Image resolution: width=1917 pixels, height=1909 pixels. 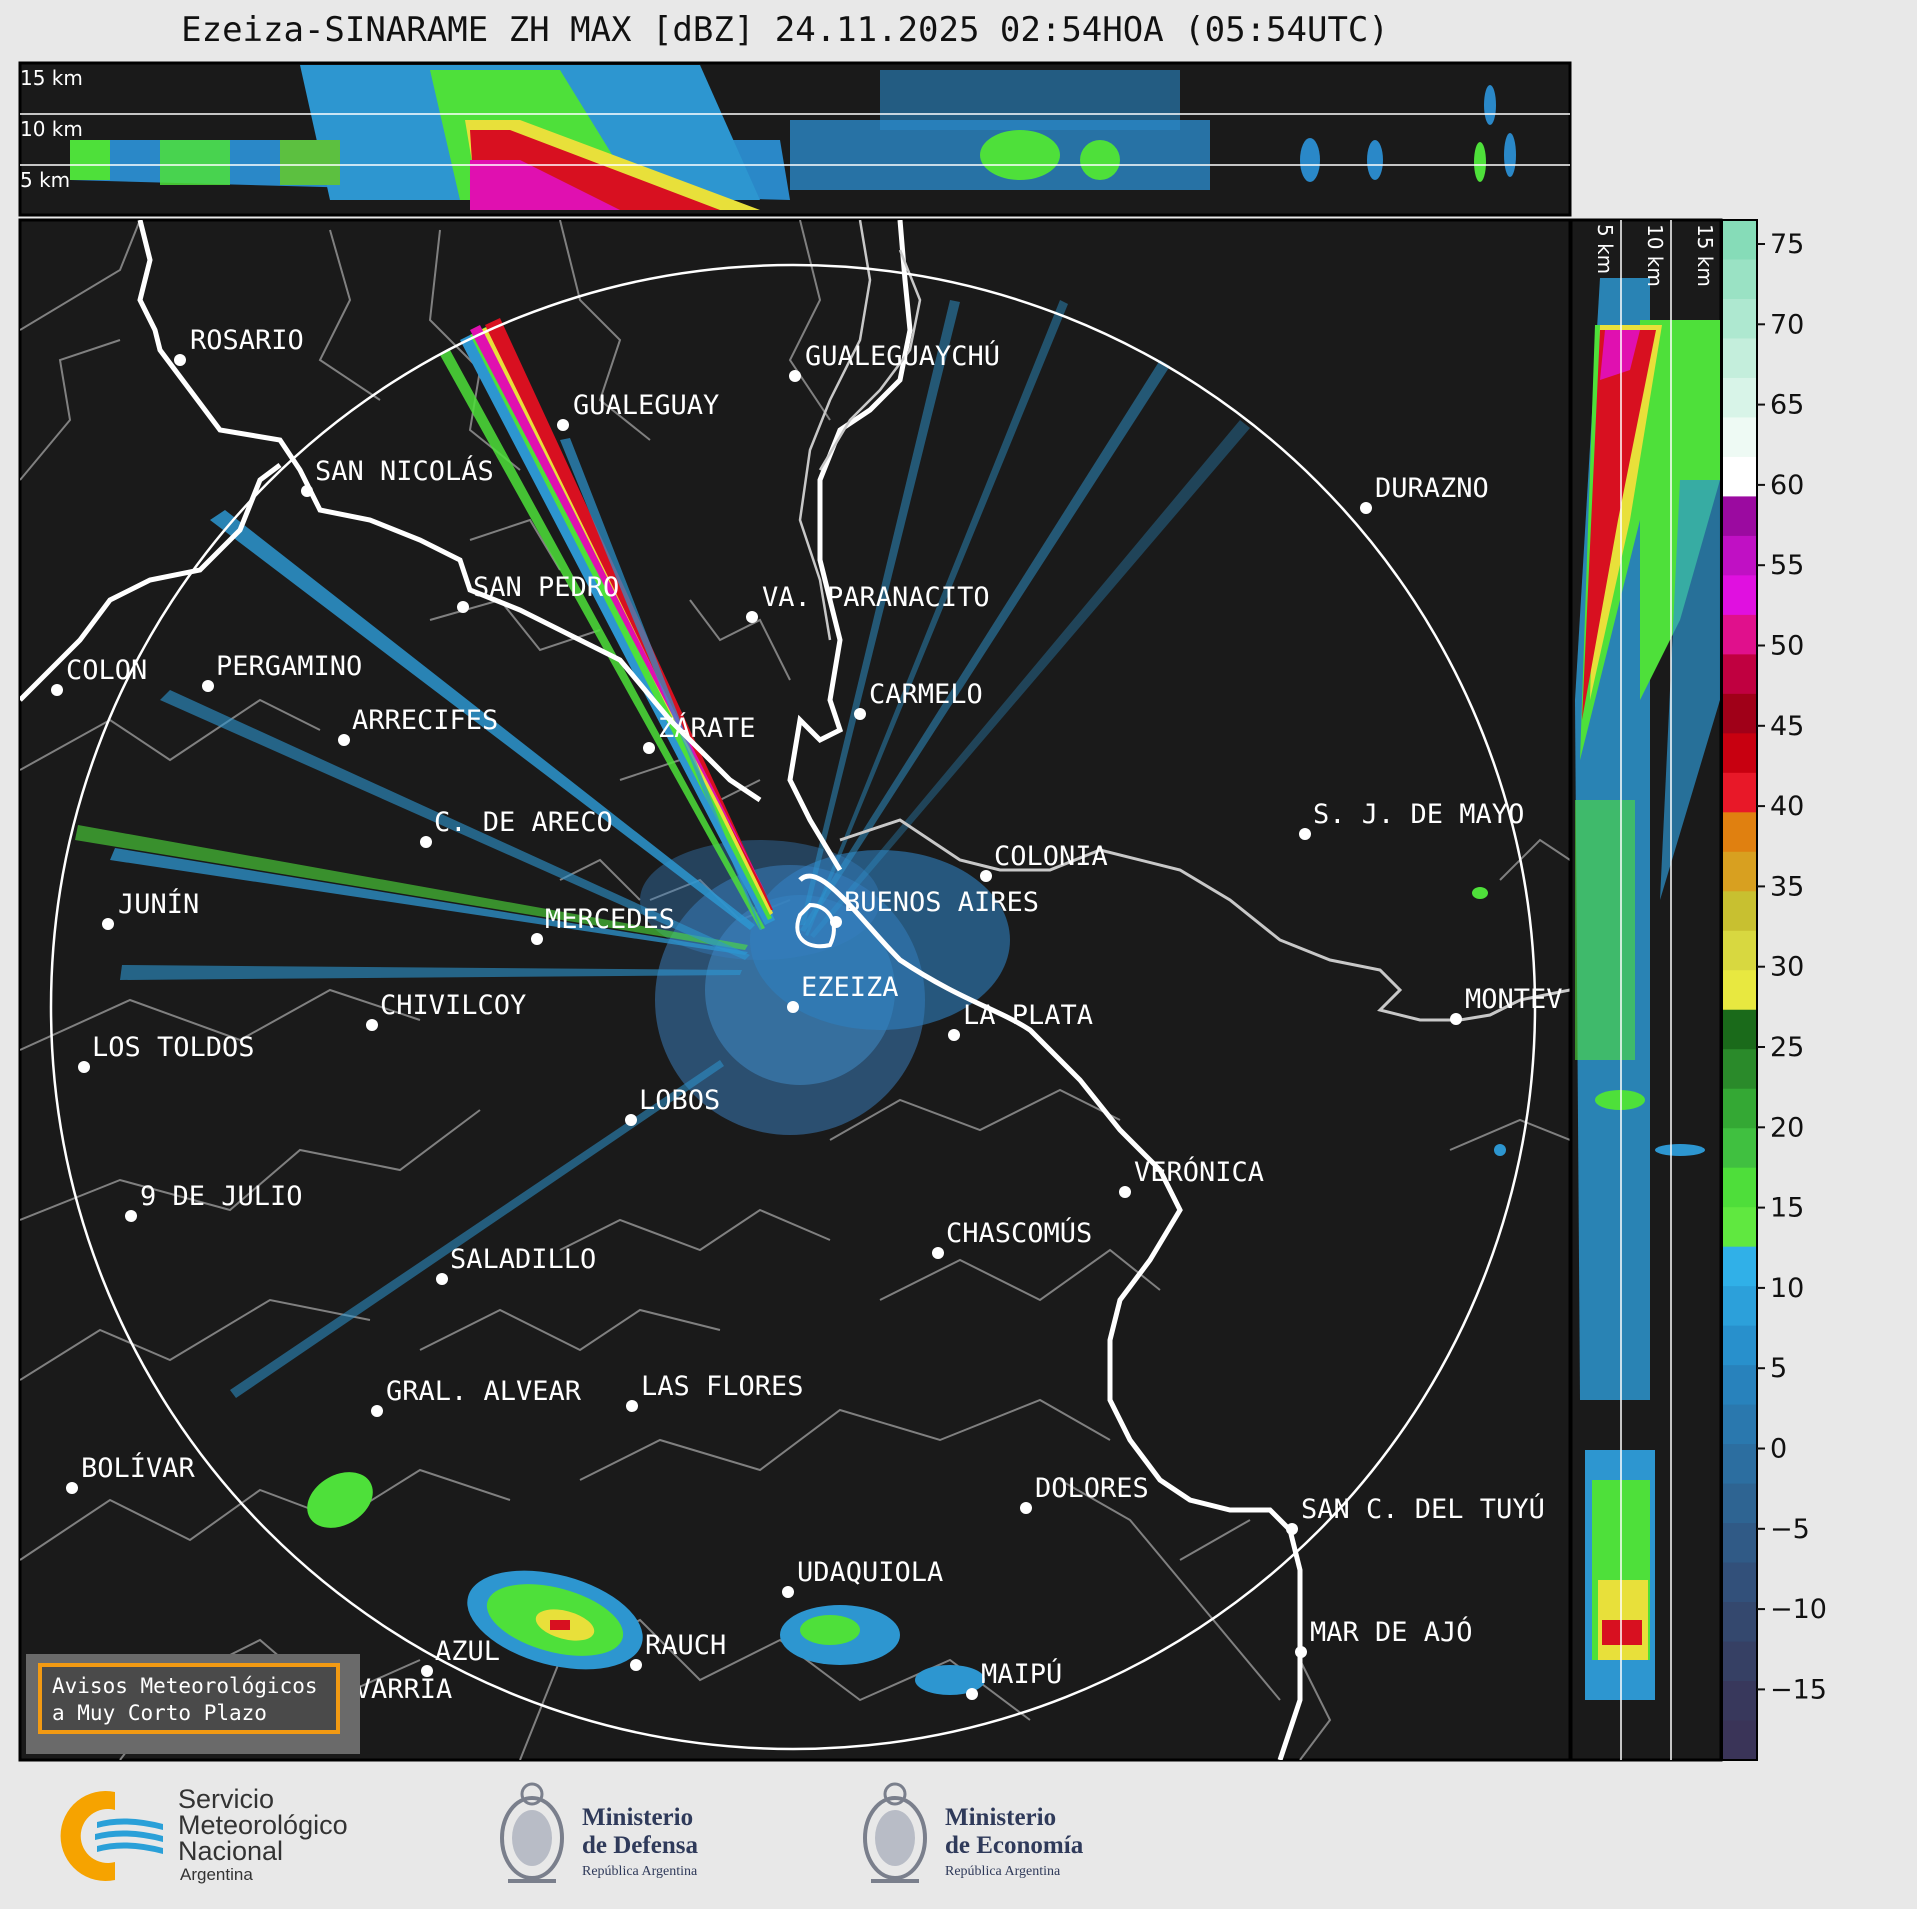 What do you see at coordinates (870, 1572) in the screenshot?
I see `svg-text: UDAQUIOLA` at bounding box center [870, 1572].